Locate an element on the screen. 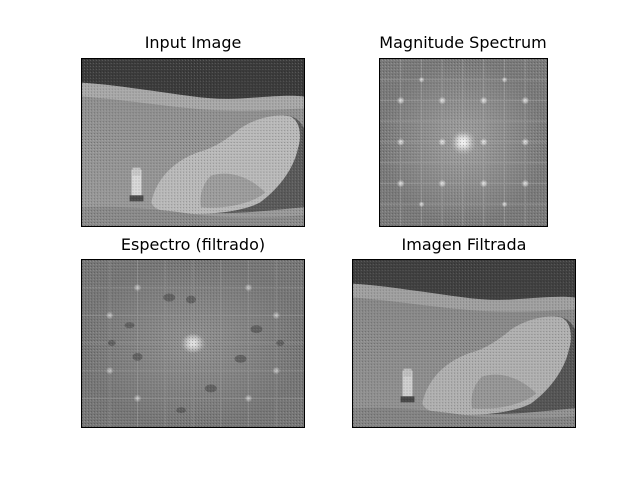 The width and height of the screenshot is (640, 480). filtered-spectrum-title: Espectro (filtrado) is located at coordinates (193, 244).